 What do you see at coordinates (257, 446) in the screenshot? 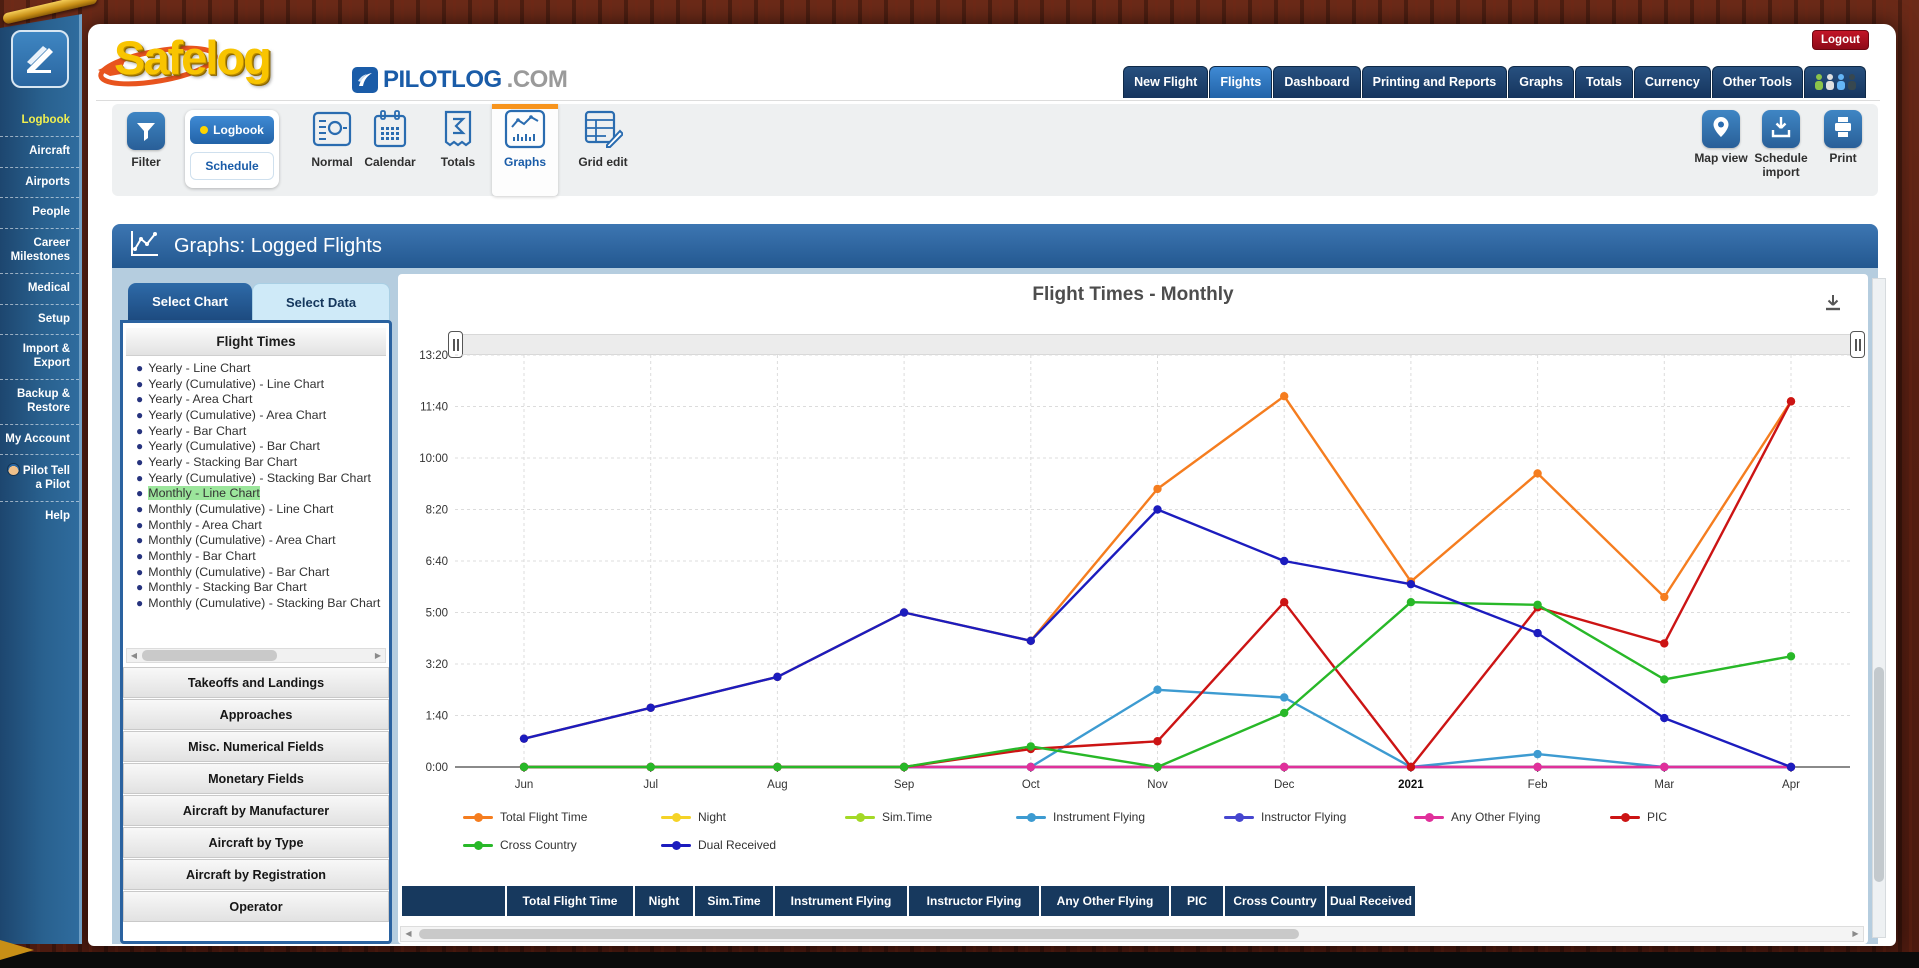
I see `chart-type-yearly-cumulative-bar-chart: ● Yearly (Cumulative) - Bar Chart` at bounding box center [257, 446].